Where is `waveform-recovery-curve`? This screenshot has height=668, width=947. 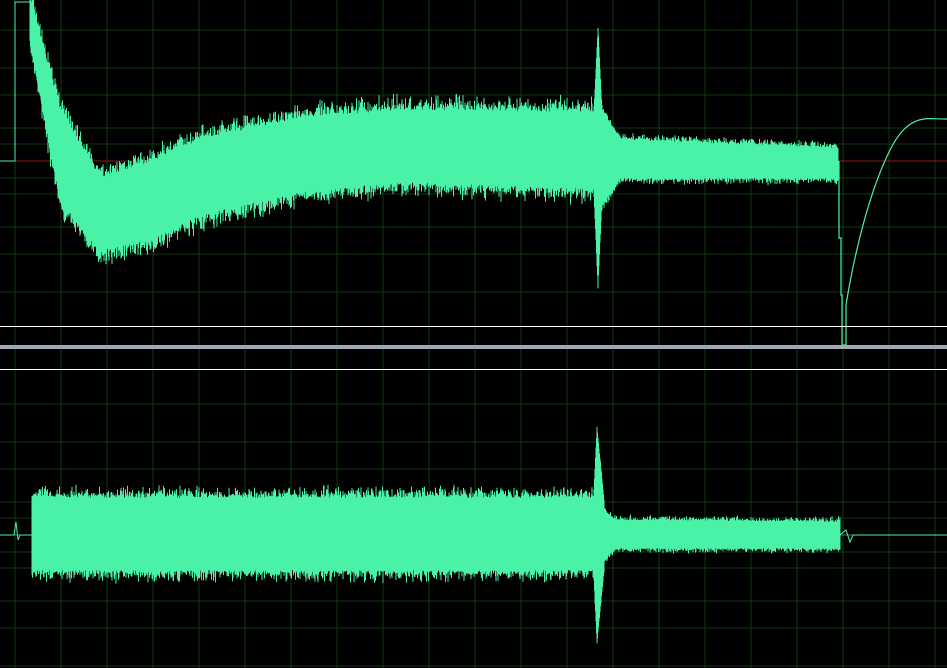 waveform-recovery-curve is located at coordinates (892, 231).